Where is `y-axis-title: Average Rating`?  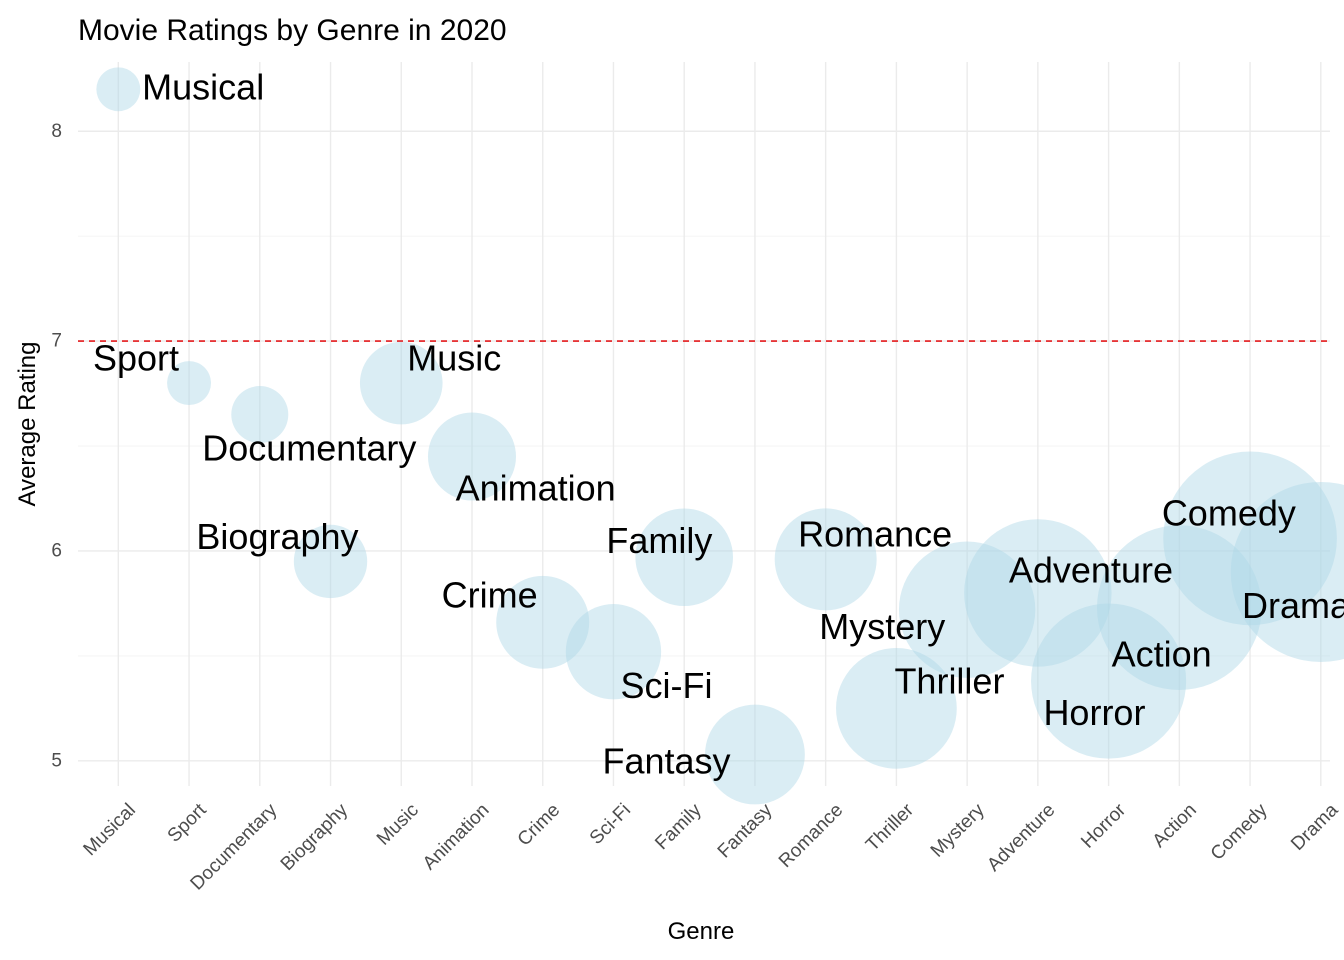
y-axis-title: Average Rating is located at coordinates (27, 424).